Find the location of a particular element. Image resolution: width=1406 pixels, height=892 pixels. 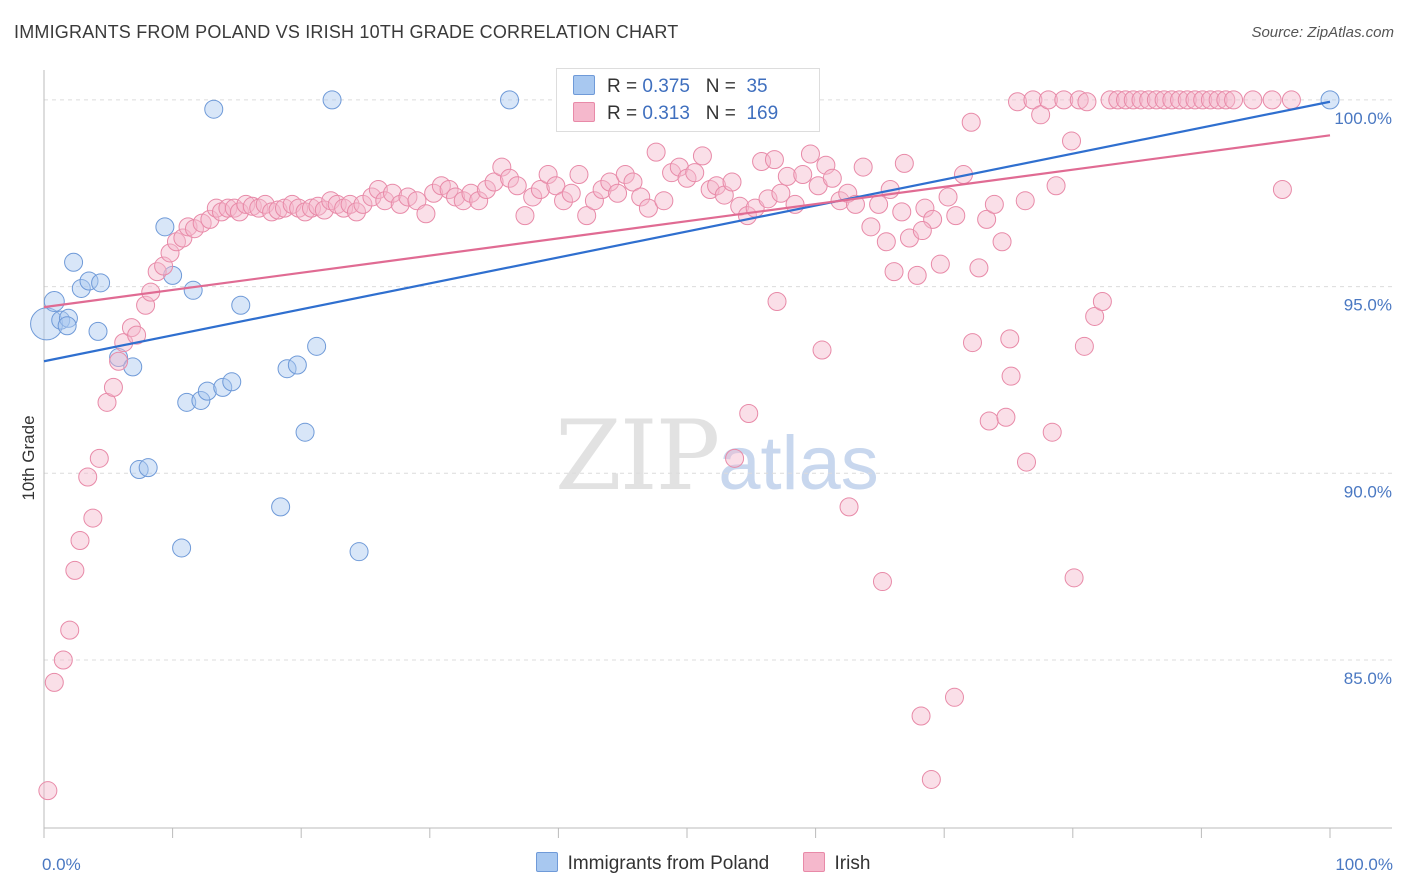

y-tick-label: 95.0% is located at coordinates (1368, 305).